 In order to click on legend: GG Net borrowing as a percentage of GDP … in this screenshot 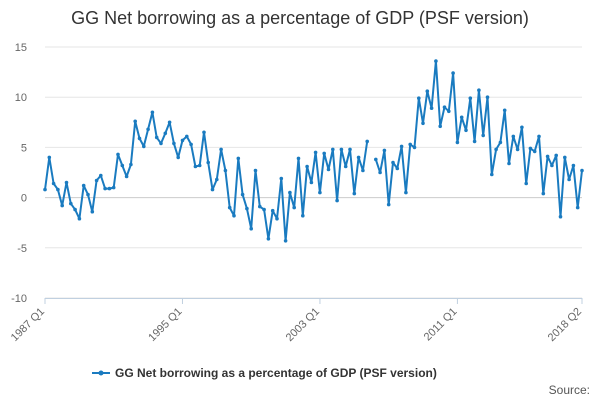, I will do `click(264, 373)`.